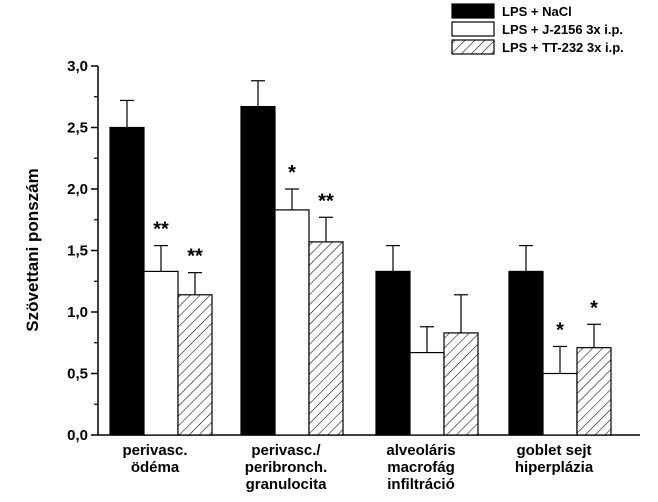 This screenshot has width=658, height=502. What do you see at coordinates (554, 467) in the screenshot?
I see `x-category-label: hiperplázia` at bounding box center [554, 467].